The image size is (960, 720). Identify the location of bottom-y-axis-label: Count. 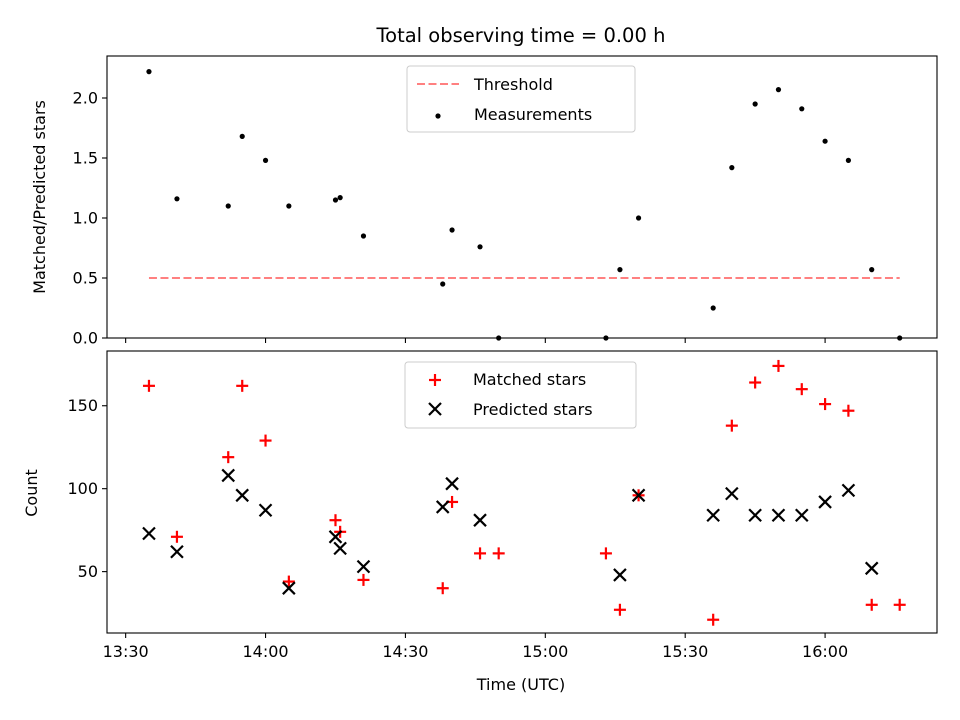
(31, 493).